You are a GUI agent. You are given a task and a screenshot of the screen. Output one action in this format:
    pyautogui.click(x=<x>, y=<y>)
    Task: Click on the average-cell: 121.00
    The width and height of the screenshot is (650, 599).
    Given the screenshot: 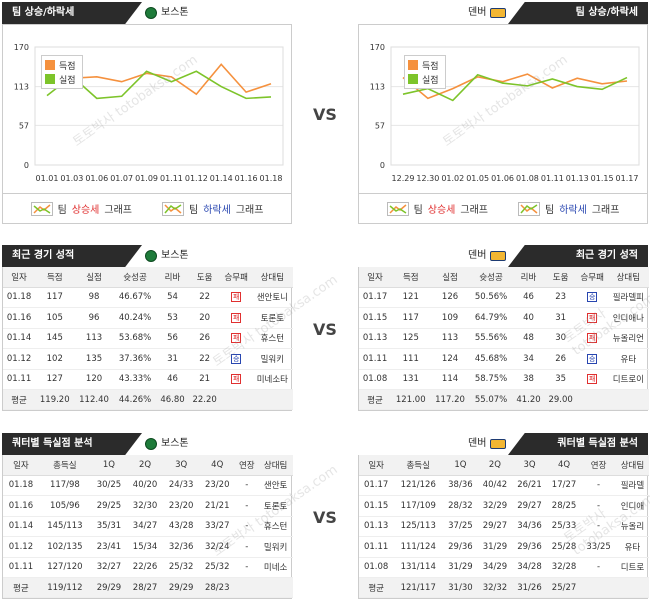 What is the action you would take?
    pyautogui.click(x=411, y=399)
    